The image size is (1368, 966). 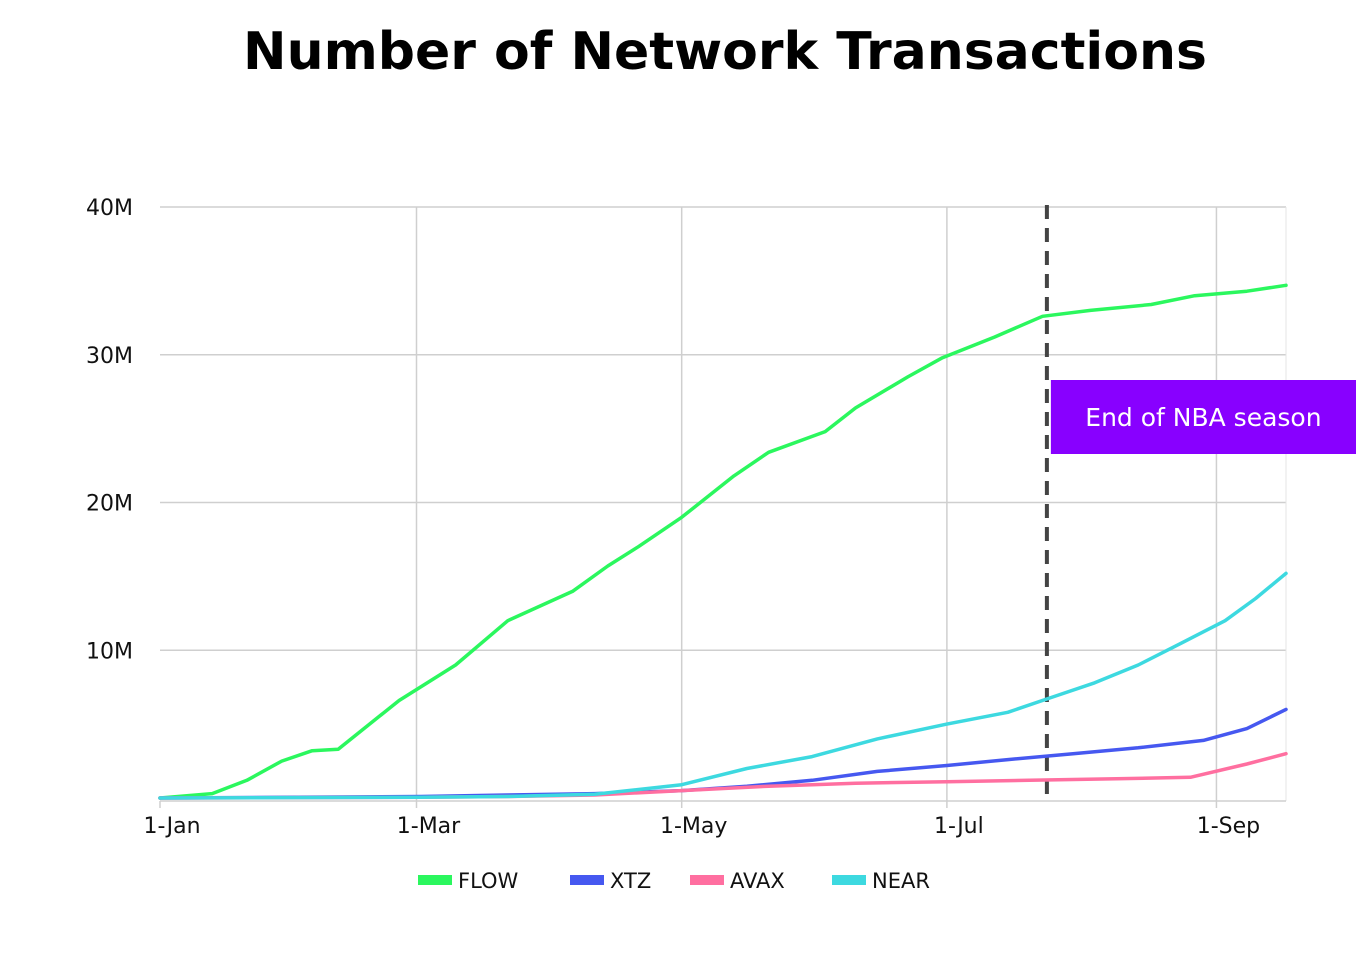 What do you see at coordinates (109, 356) in the screenshot?
I see `y-tick-label: 30M` at bounding box center [109, 356].